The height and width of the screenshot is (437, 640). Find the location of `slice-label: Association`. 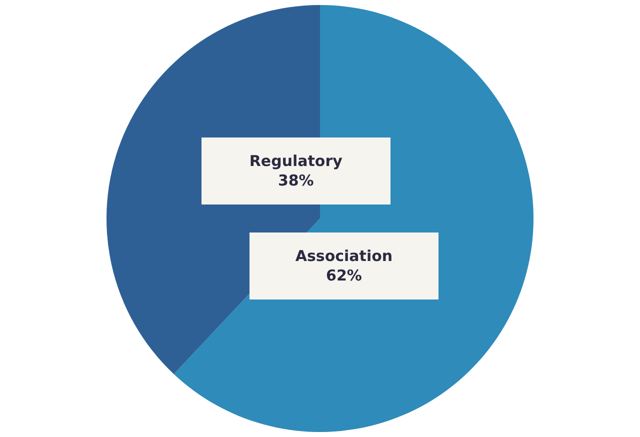

slice-label: Association is located at coordinates (344, 256).